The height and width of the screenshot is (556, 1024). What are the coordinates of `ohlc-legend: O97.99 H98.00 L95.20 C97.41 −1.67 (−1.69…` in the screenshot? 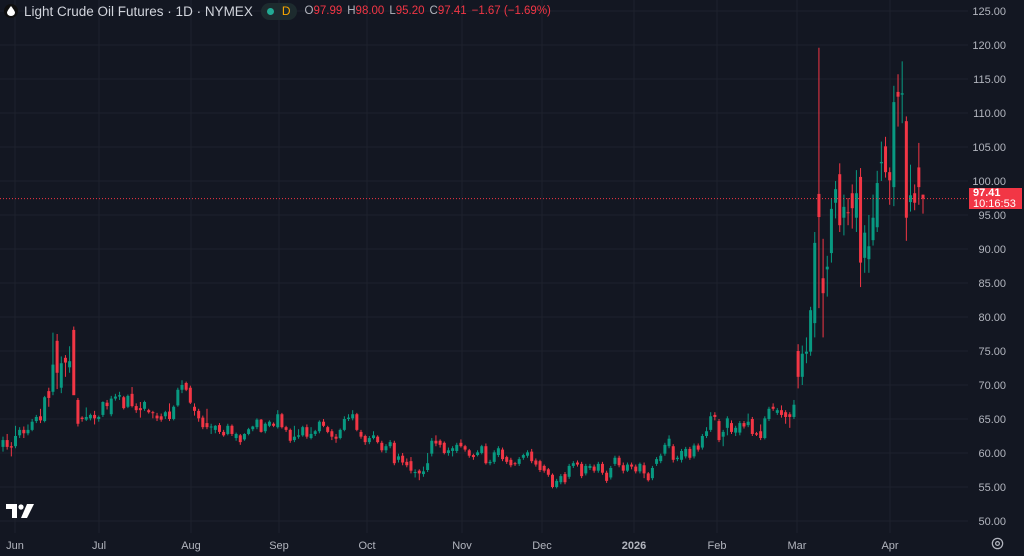 It's located at (428, 11).